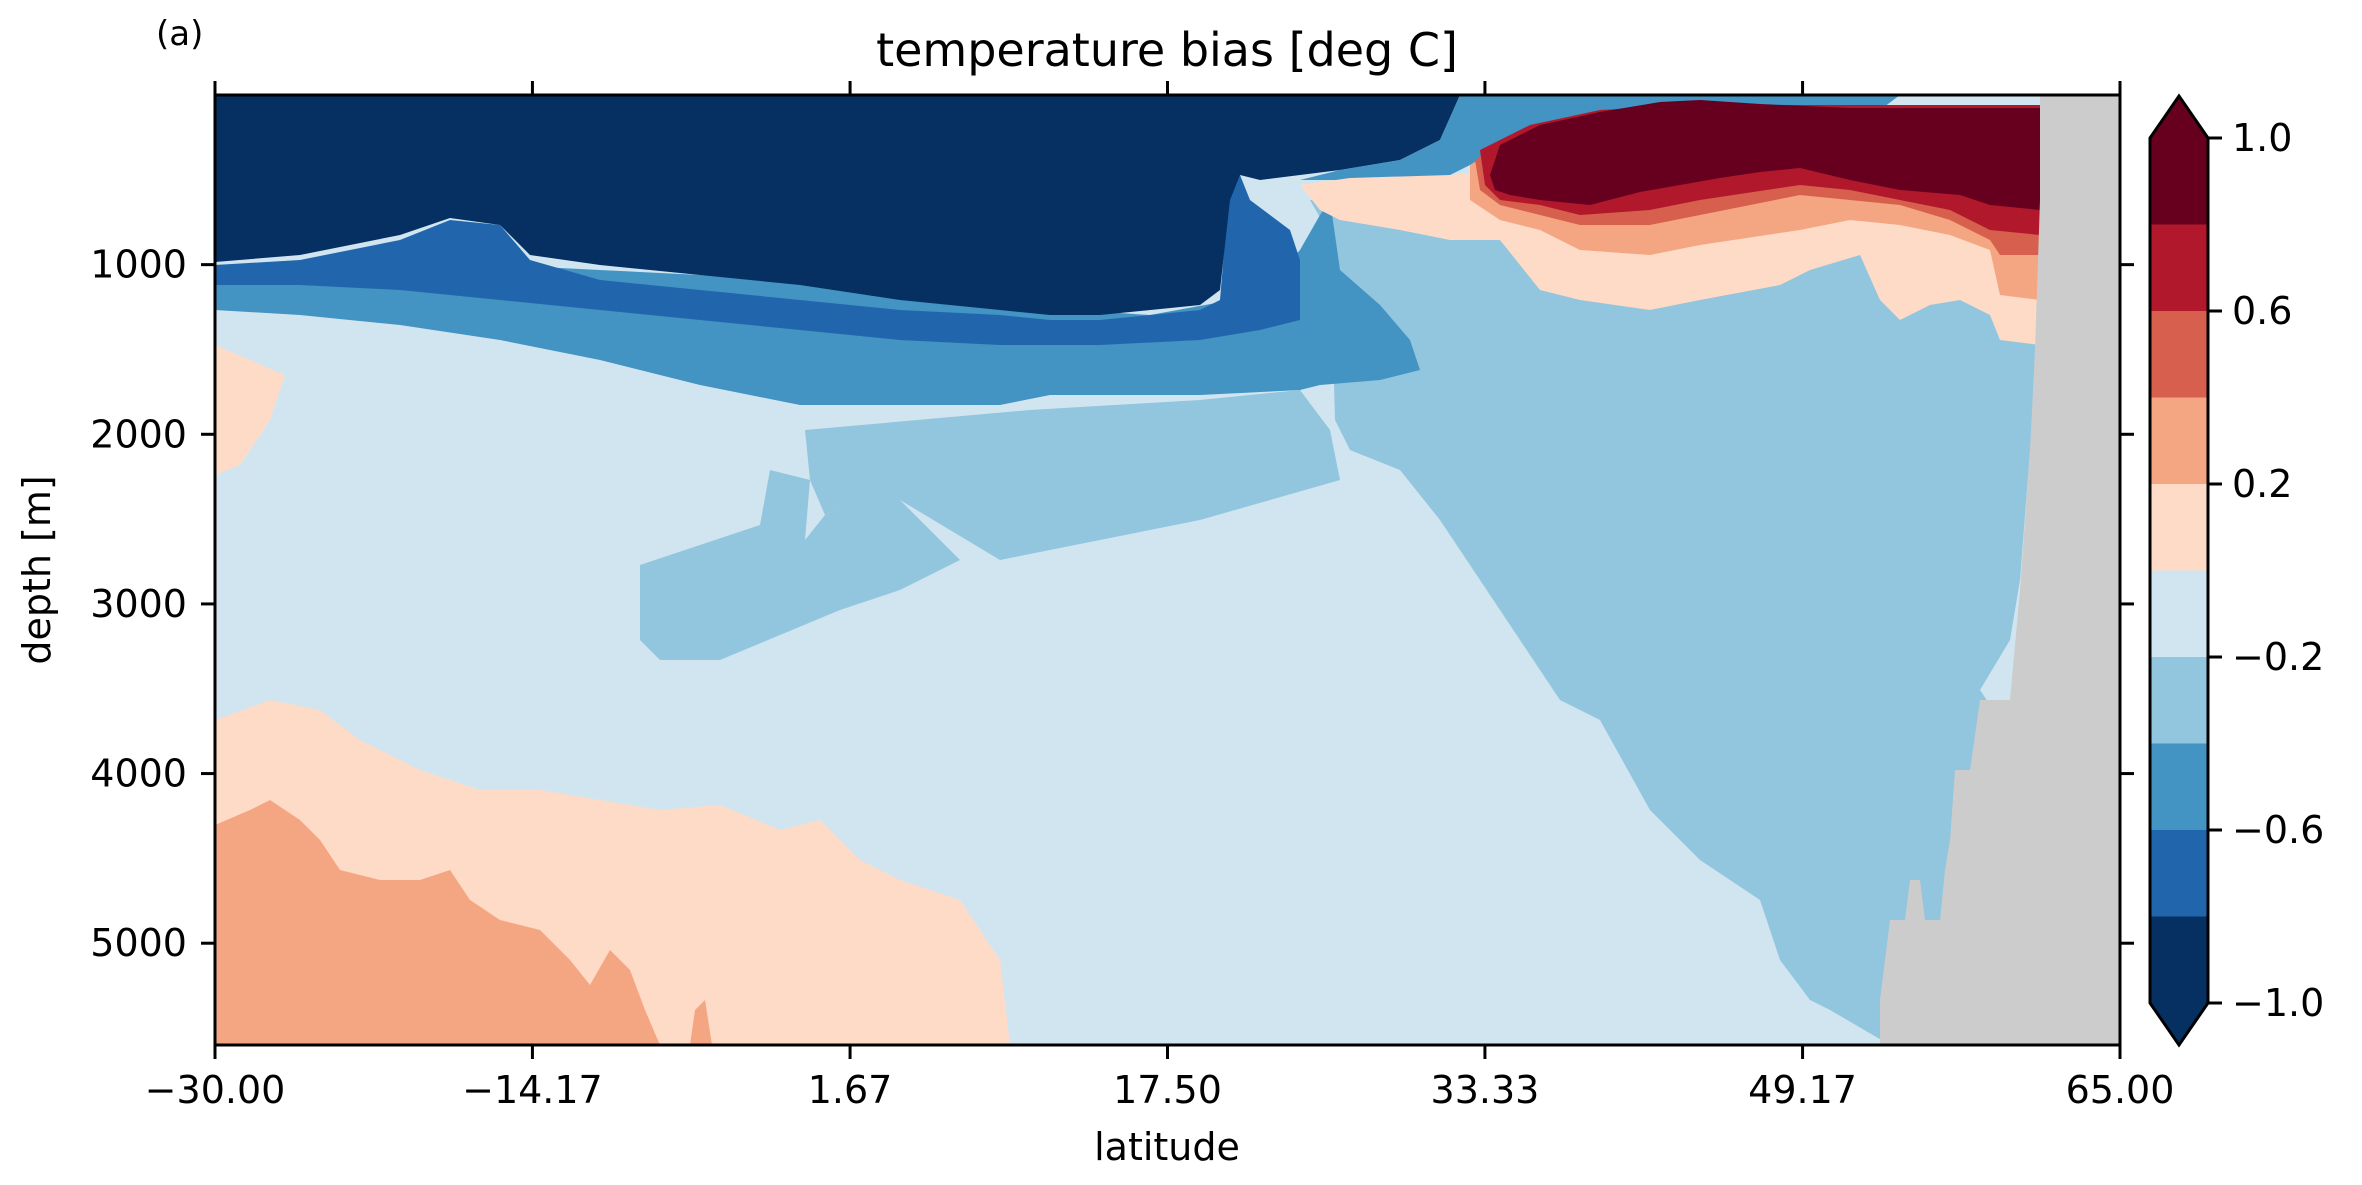 Image resolution: width=2362 pixels, height=1185 pixels. Describe the element at coordinates (800, 565) in the screenshot. I see `region-cold-pocket-midwater` at that location.